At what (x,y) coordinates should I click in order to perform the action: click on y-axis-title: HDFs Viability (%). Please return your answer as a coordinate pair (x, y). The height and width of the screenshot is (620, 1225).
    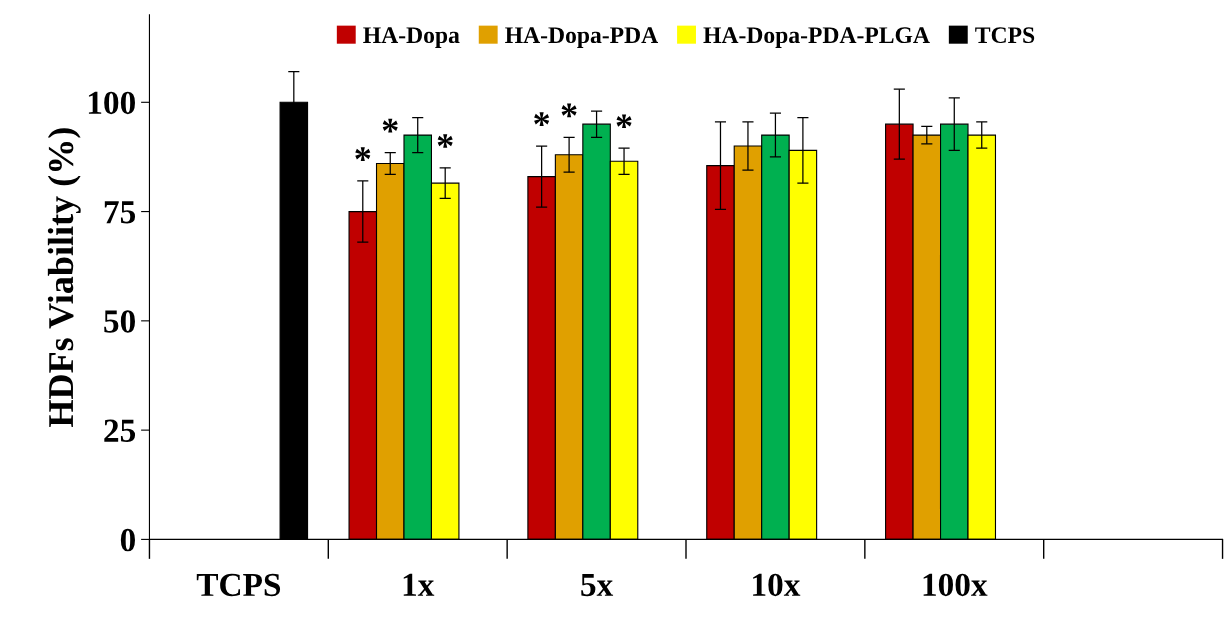
    Looking at the image, I should click on (64, 277).